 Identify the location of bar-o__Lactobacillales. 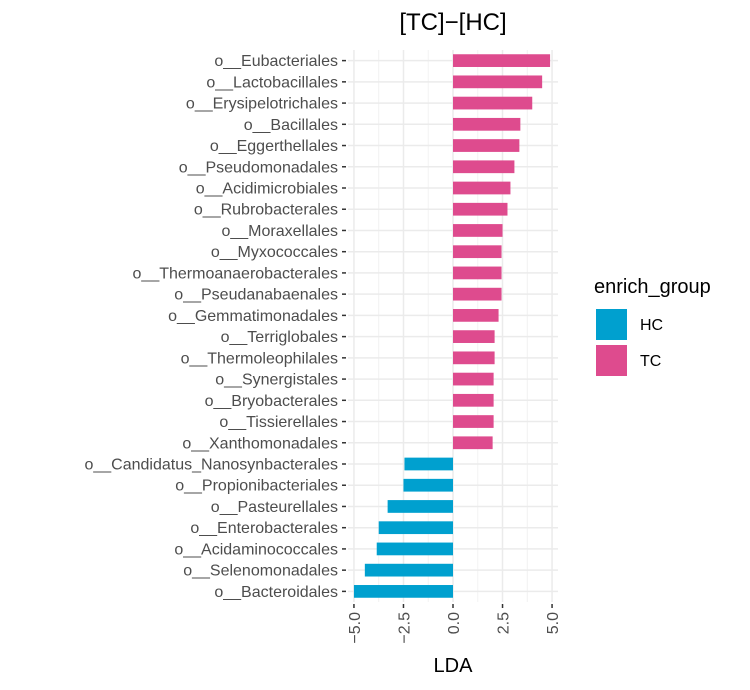
(498, 82).